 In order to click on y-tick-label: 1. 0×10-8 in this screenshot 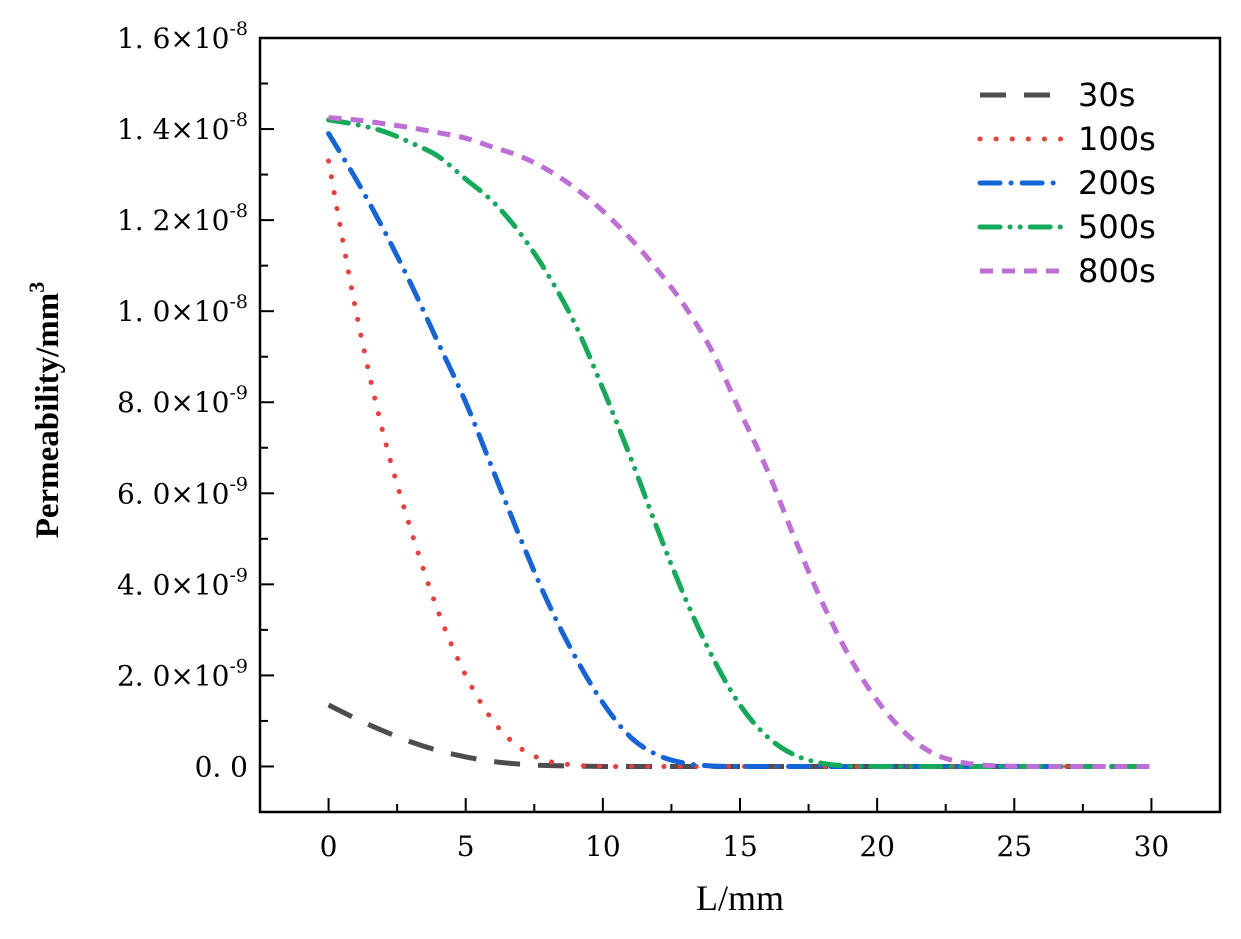, I will do `click(182, 309)`.